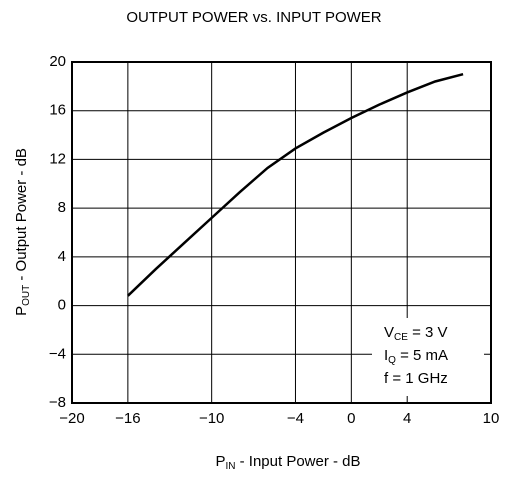 The width and height of the screenshot is (509, 477). I want to click on x-tick-label: −16, so click(127, 418).